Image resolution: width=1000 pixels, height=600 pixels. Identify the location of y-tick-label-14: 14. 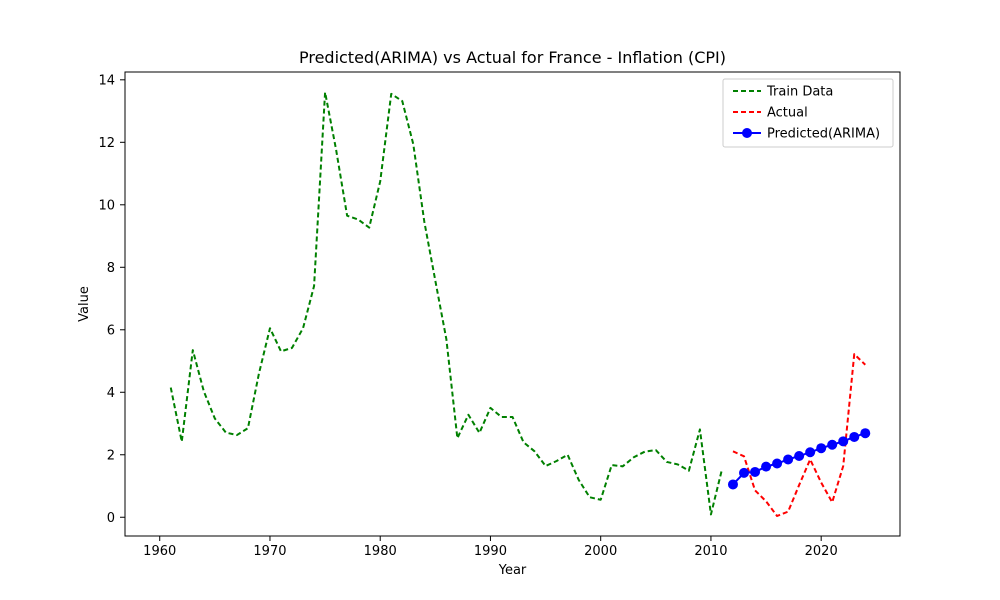
(106, 80).